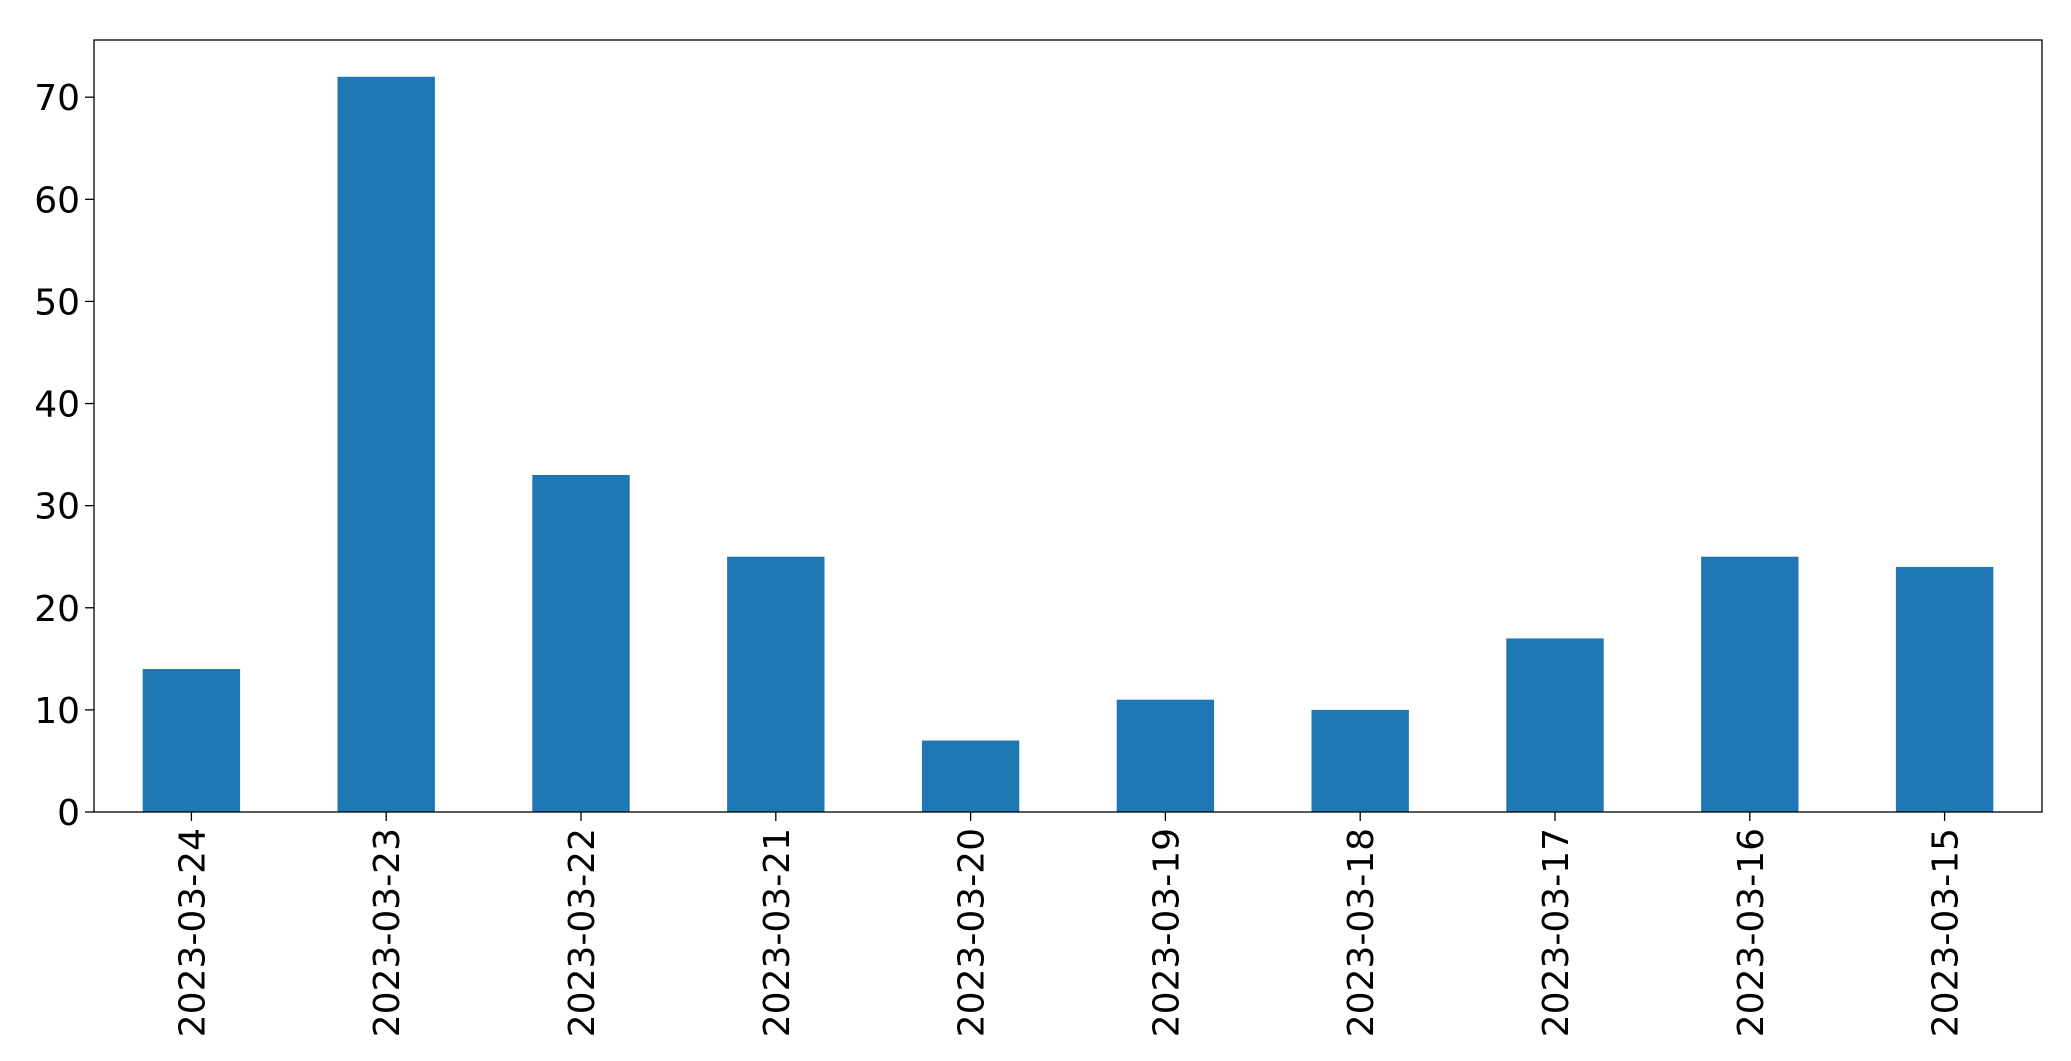  What do you see at coordinates (68, 813) in the screenshot?
I see `y-tick-label: 0` at bounding box center [68, 813].